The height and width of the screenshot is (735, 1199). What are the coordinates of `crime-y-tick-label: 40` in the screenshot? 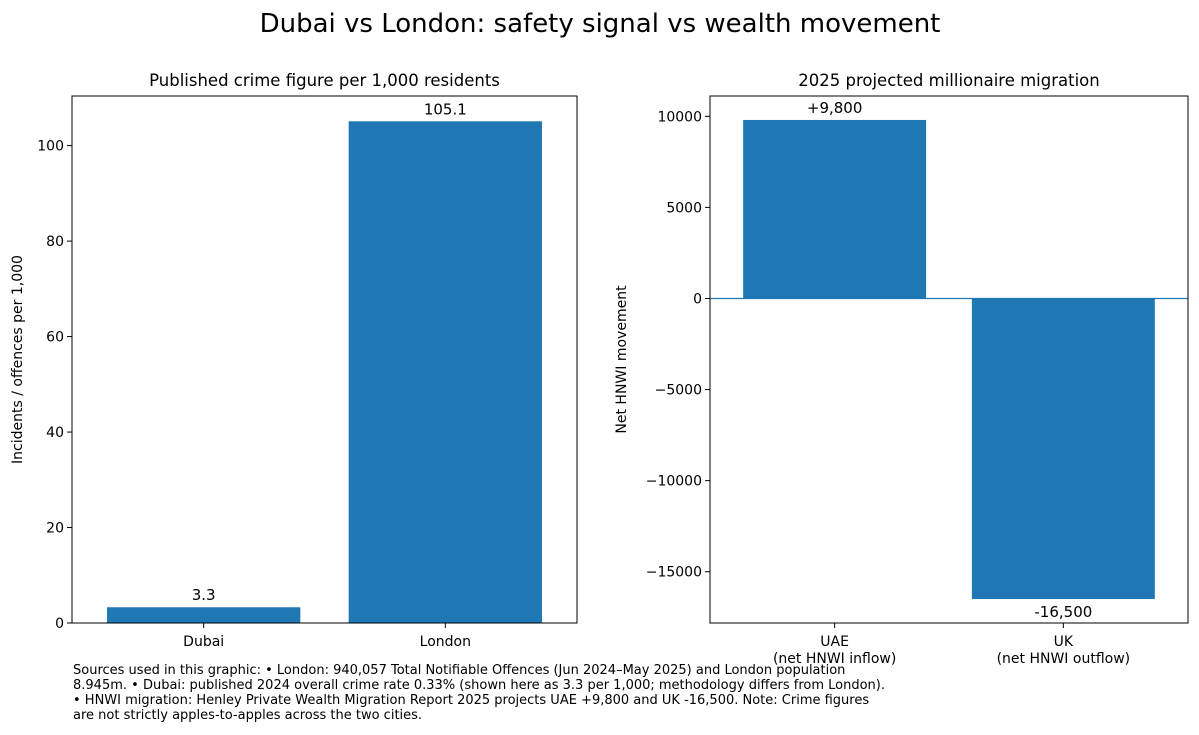 It's located at (55, 433).